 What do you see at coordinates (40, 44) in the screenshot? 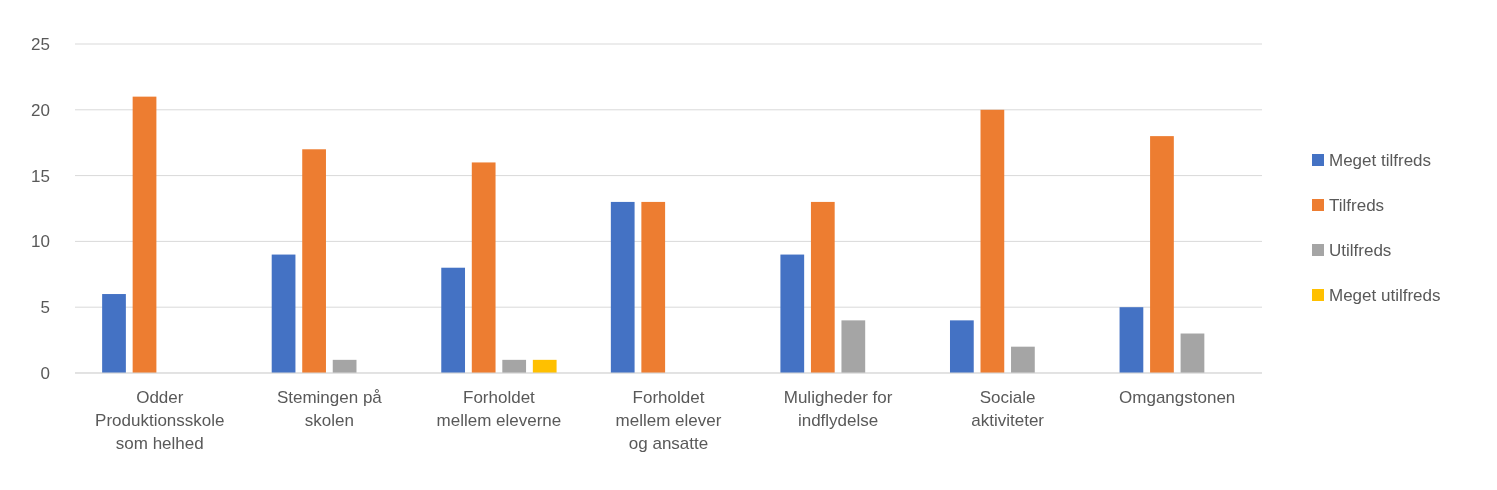
I see `y-tick-label: 25` at bounding box center [40, 44].